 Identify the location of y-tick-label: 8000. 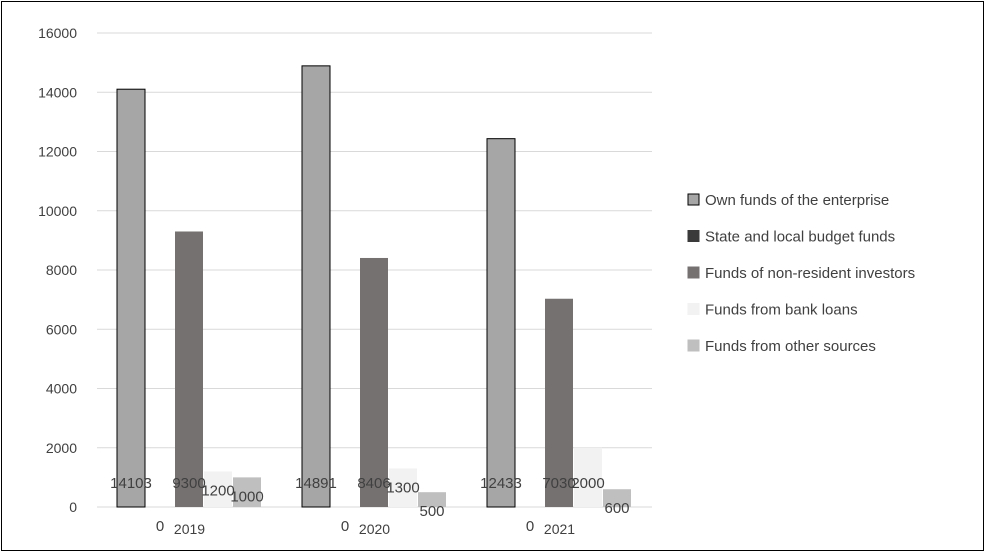
(61, 270).